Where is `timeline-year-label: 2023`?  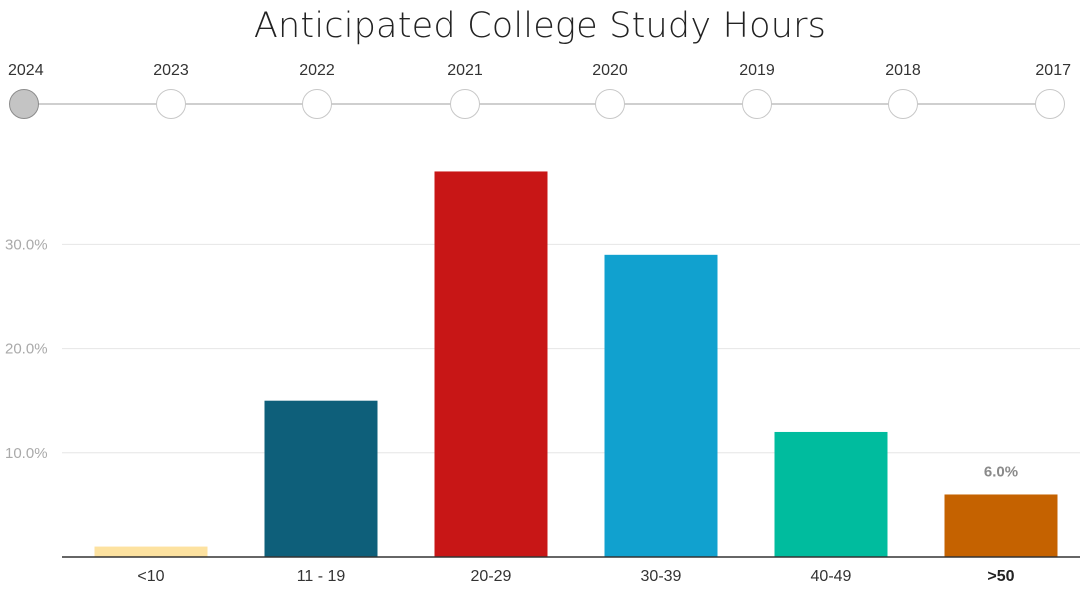
timeline-year-label: 2023 is located at coordinates (171, 70).